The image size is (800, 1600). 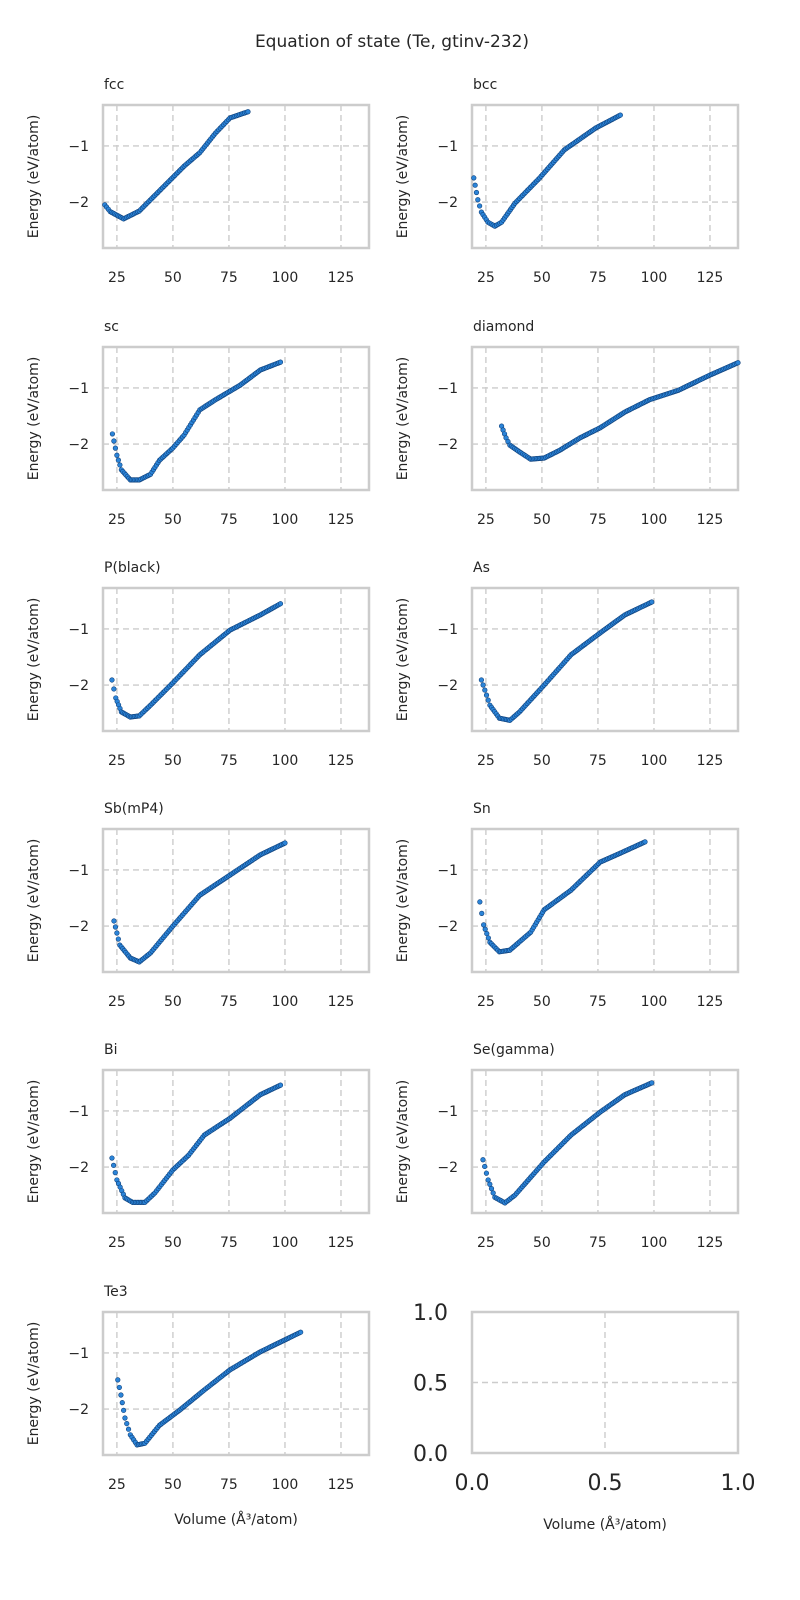 I want to click on subplot-diamond: 25 50 75 100 125 −1 −2 diamond Energy (eV/atom), so click(x=568, y=423).